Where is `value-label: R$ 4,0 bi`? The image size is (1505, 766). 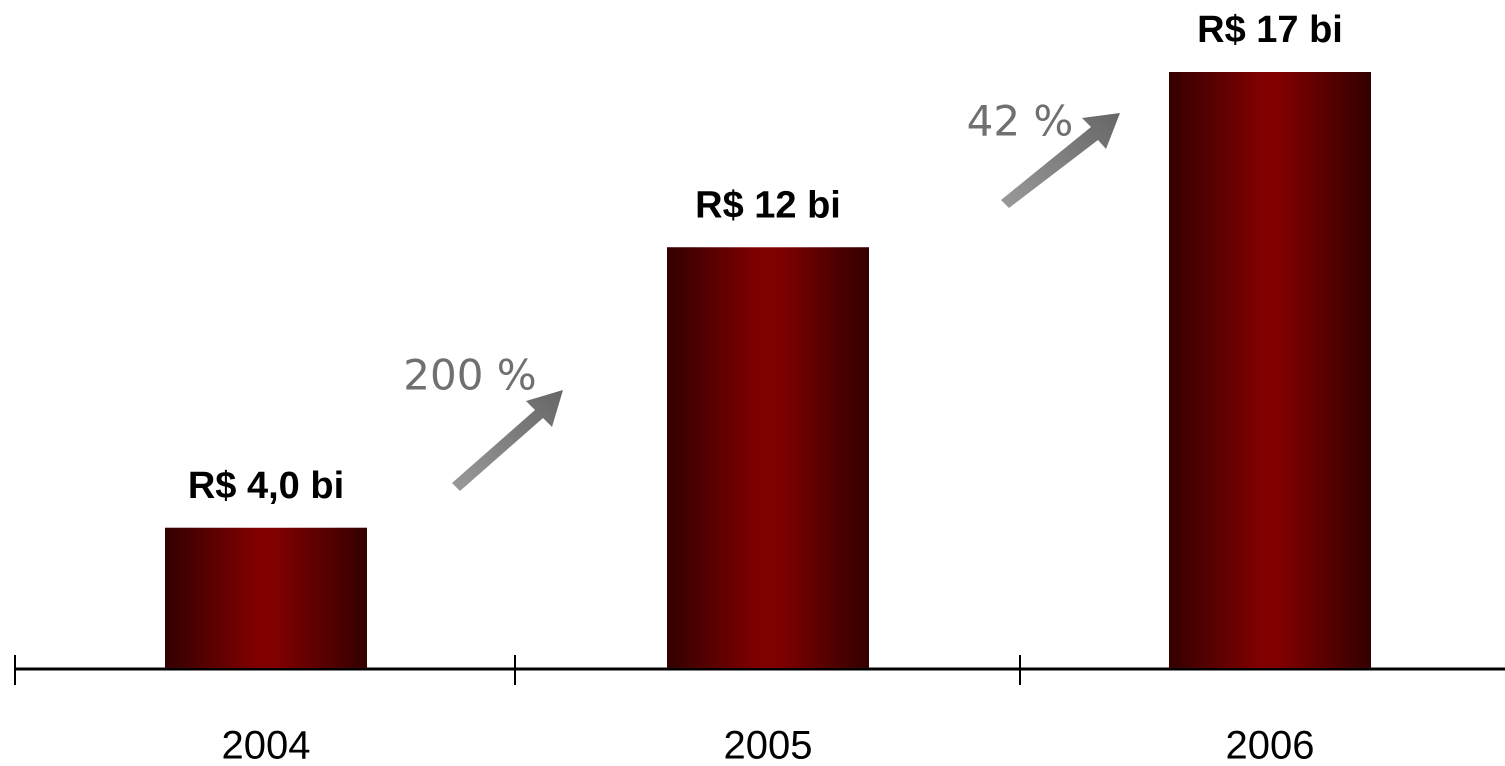
value-label: R$ 4,0 bi is located at coordinates (266, 486).